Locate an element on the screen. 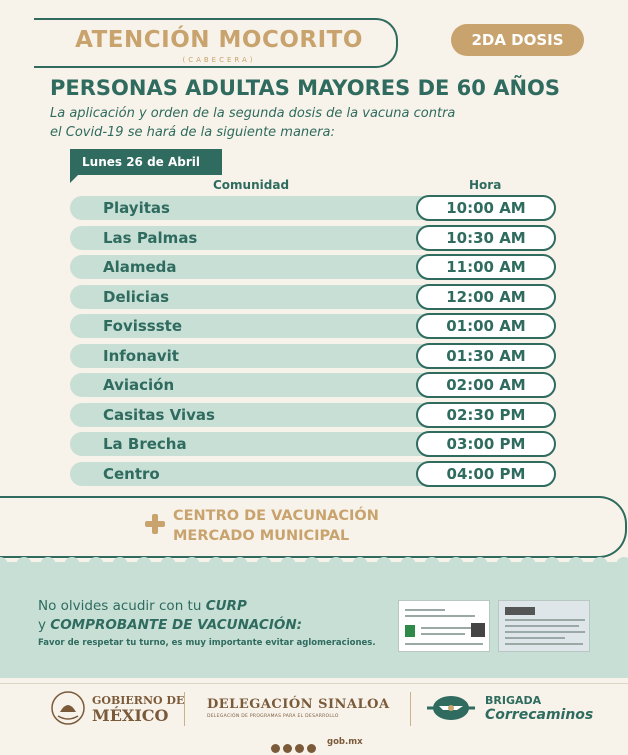 The width and height of the screenshot is (628, 755). time-pill: 02:00 AM is located at coordinates (486, 385).